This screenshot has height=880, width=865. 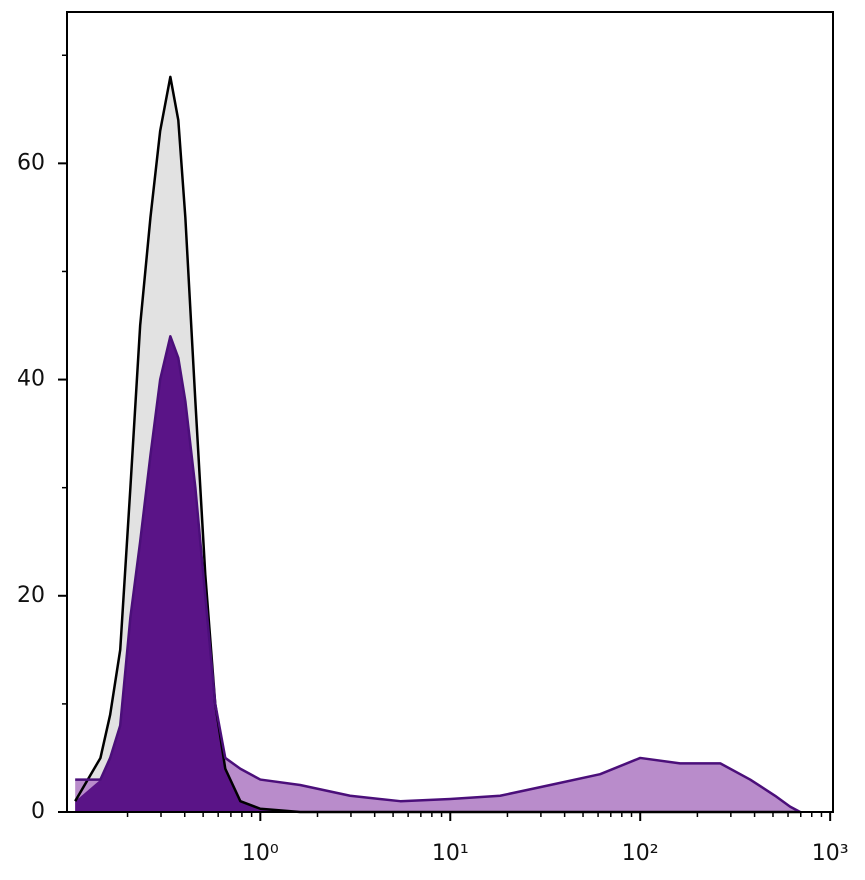 What do you see at coordinates (31, 379) in the screenshot?
I see `y-tick-label: 40` at bounding box center [31, 379].